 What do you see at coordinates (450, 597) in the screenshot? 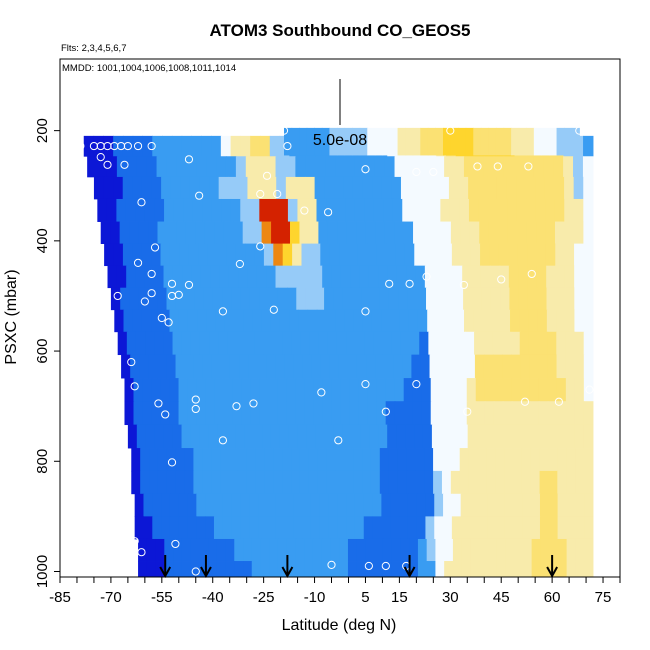
I see `x-tick-label: 30` at bounding box center [450, 597].